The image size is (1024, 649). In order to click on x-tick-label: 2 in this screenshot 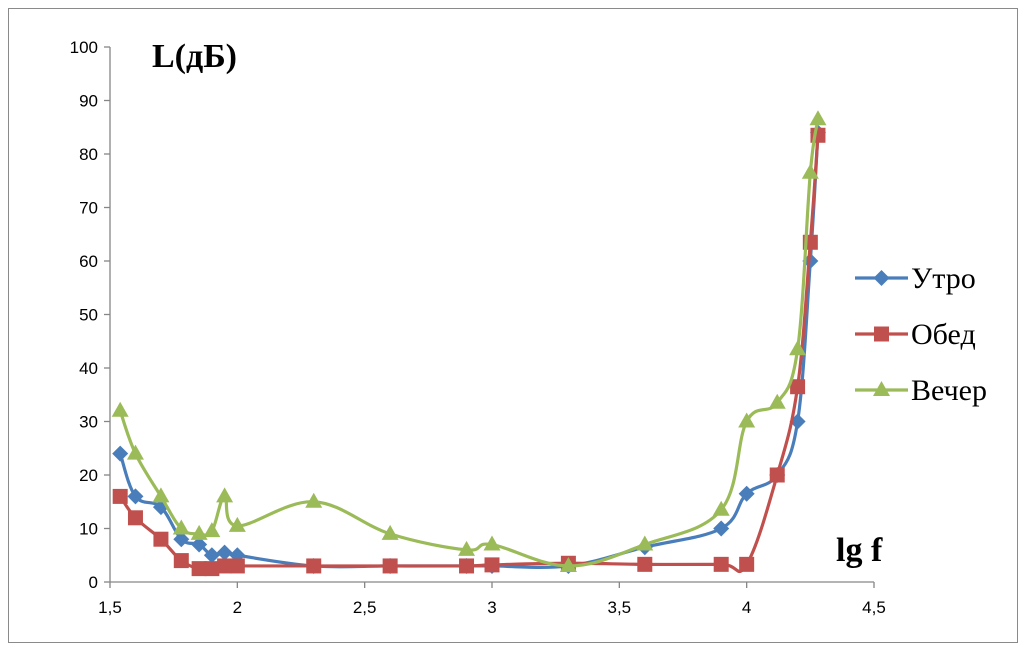, I will do `click(237, 607)`.